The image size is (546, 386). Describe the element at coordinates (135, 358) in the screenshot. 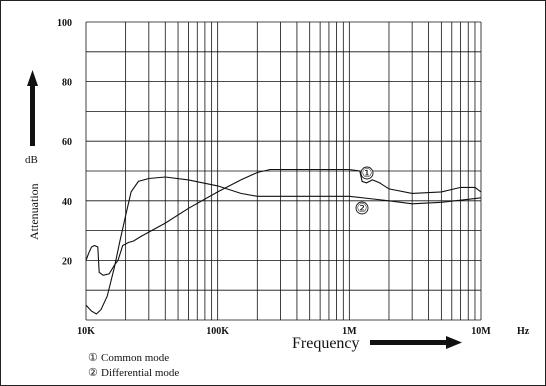

I see `legend-label-1: Common mode` at that location.